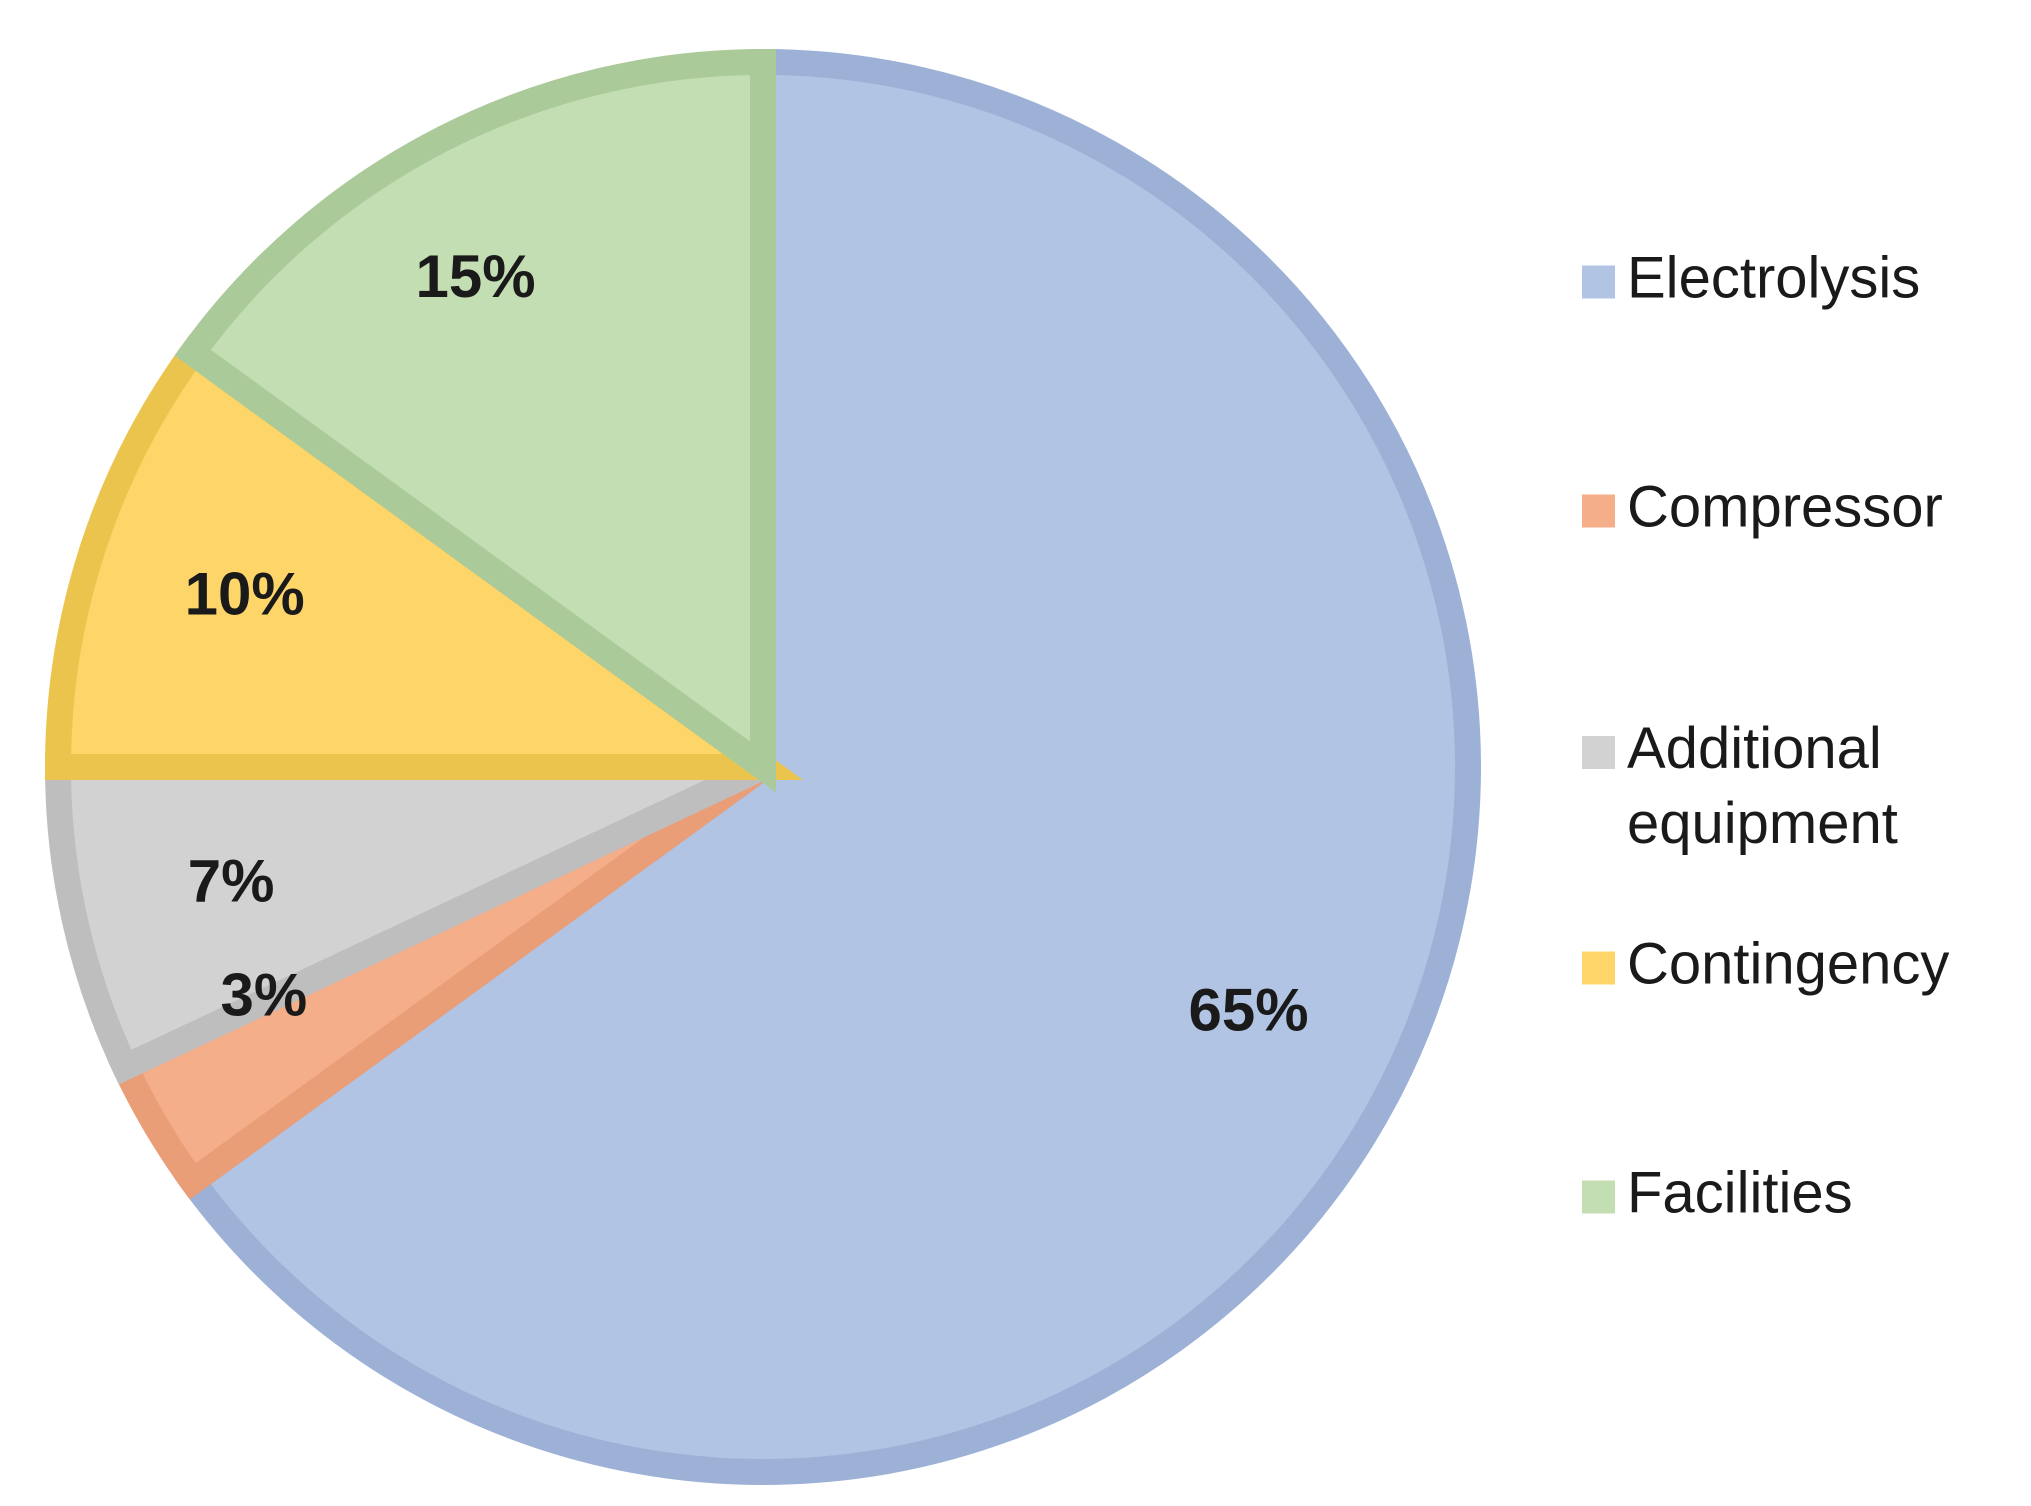 The width and height of the screenshot is (2031, 1506). Describe the element at coordinates (1598, 968) in the screenshot. I see `legend-swatch-contingency` at that location.